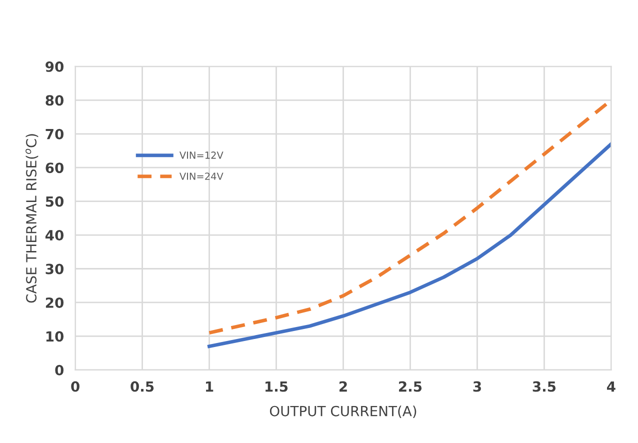 The image size is (638, 443). I want to click on y-tick-label: 10, so click(55, 336).